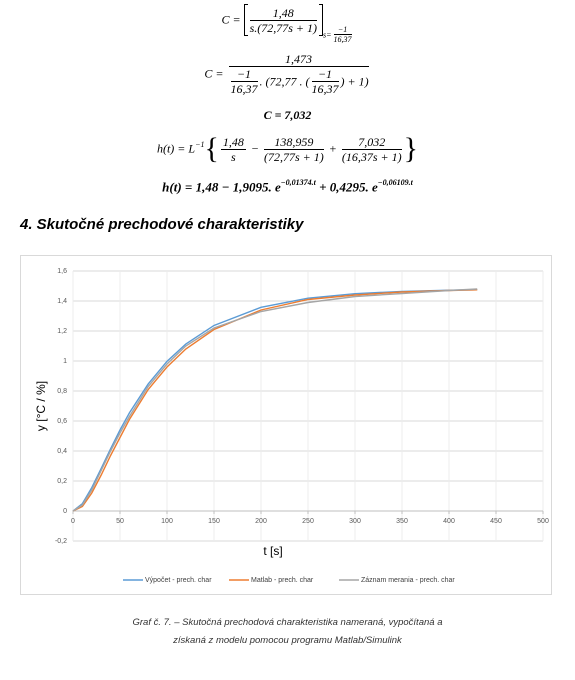  What do you see at coordinates (200, 144) in the screenshot?
I see `superscript: −1` at bounding box center [200, 144].